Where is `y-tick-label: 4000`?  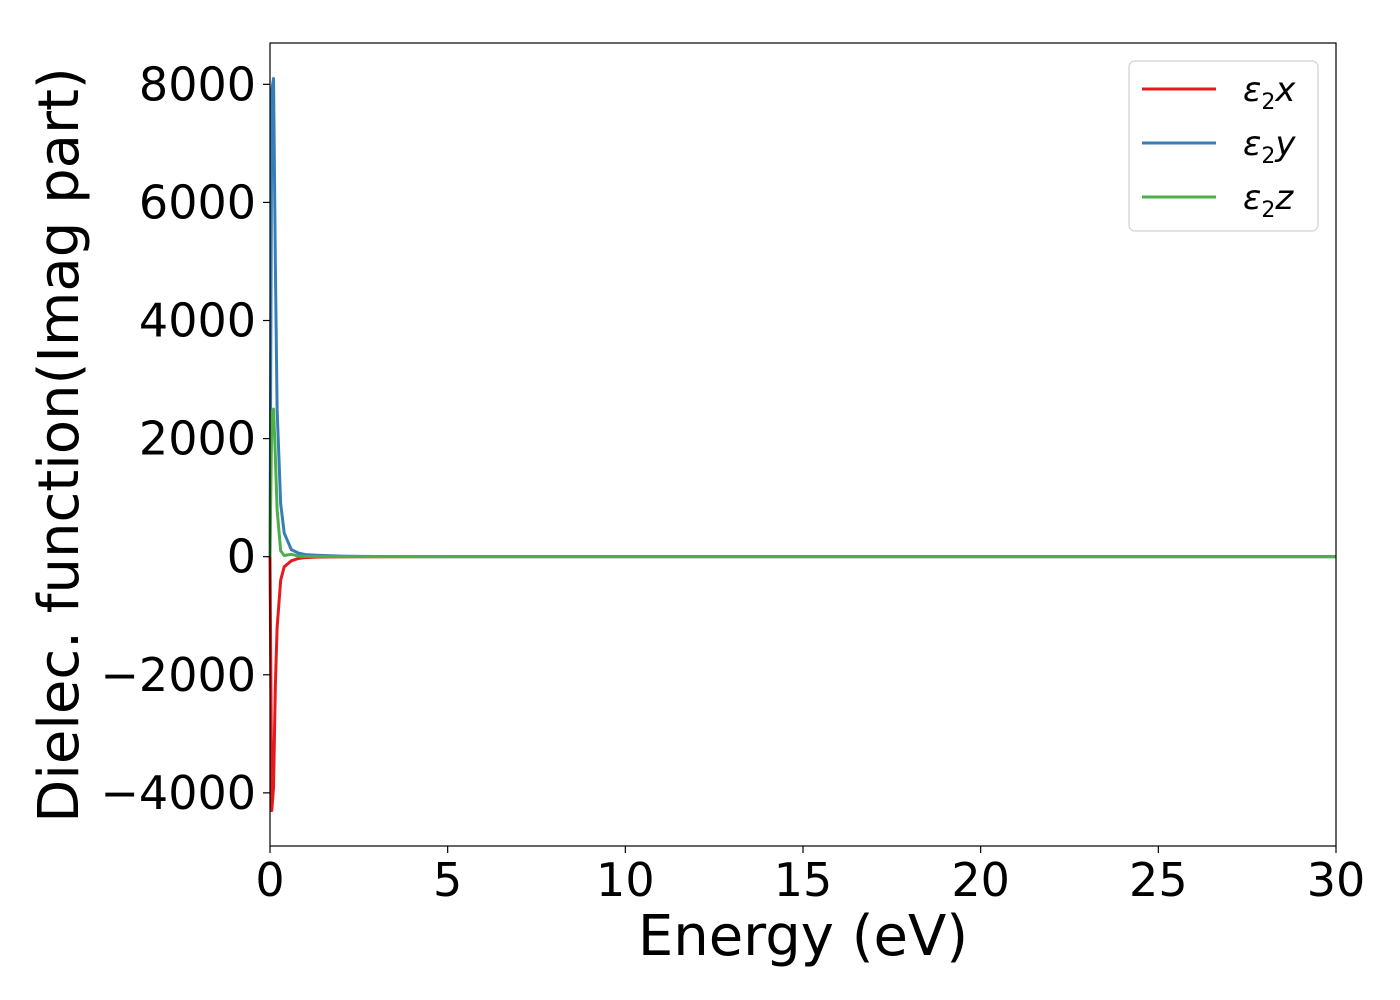 y-tick-label: 4000 is located at coordinates (197, 321).